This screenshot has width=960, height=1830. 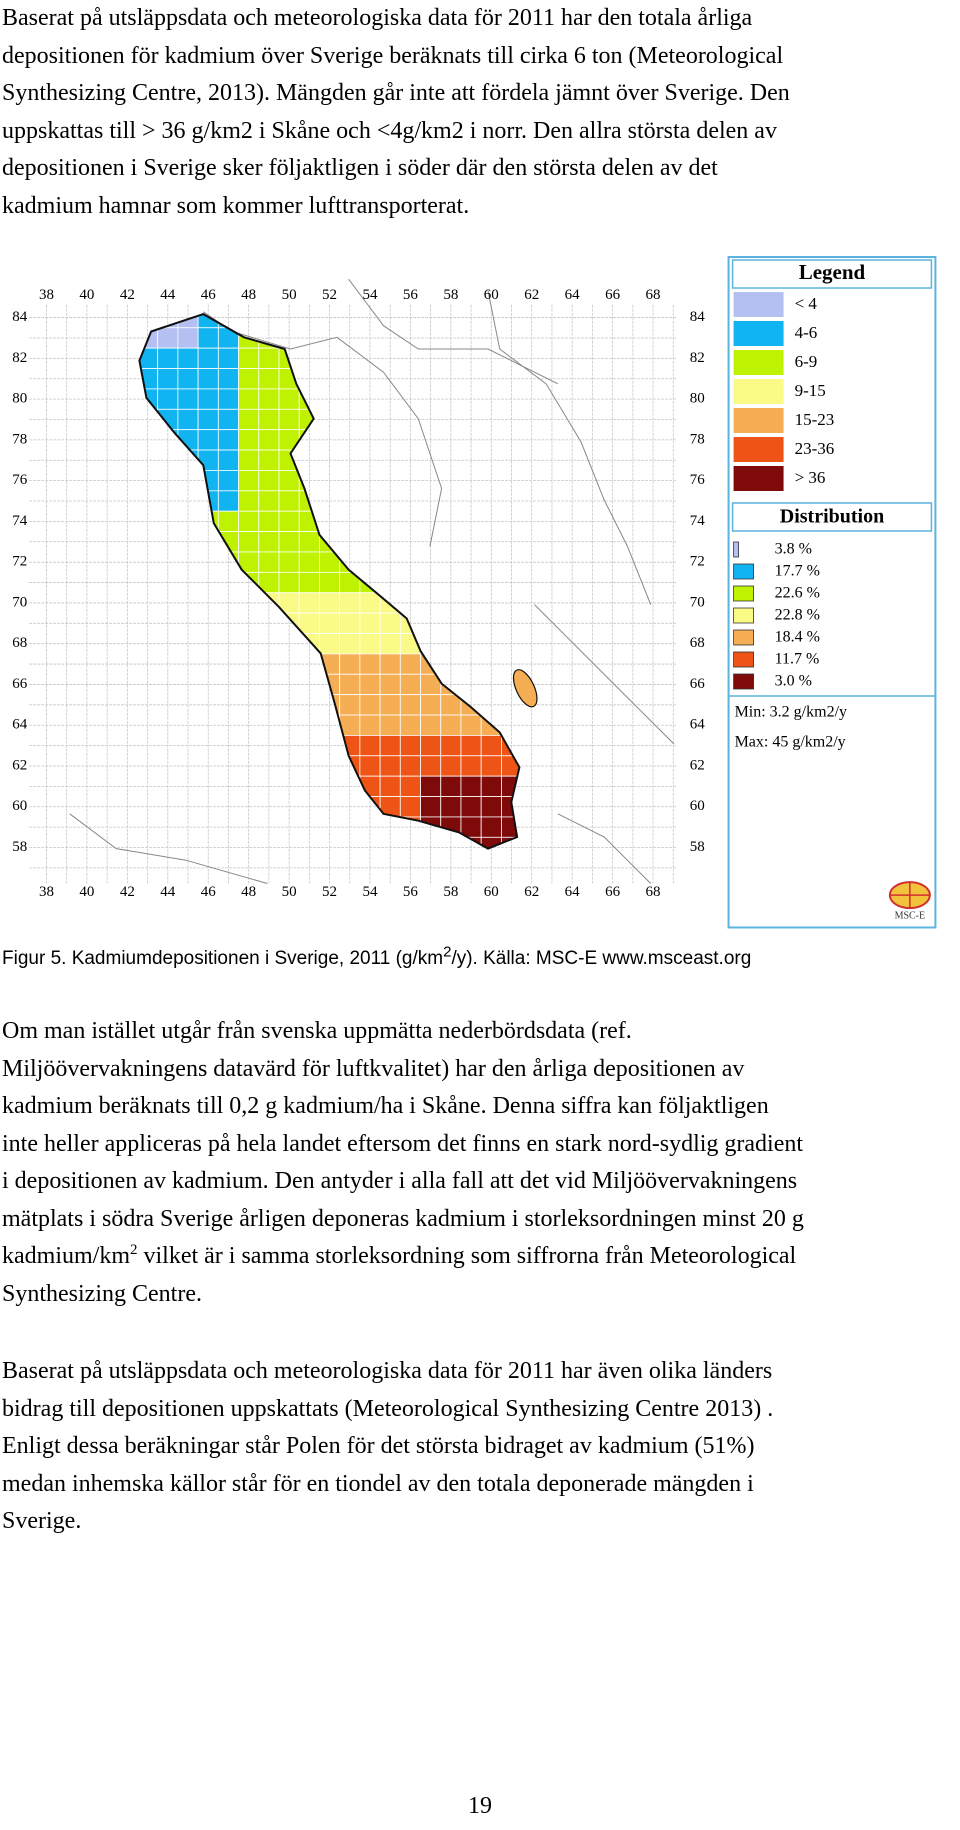 I want to click on y-axis-label: 70, so click(x=19, y=602).